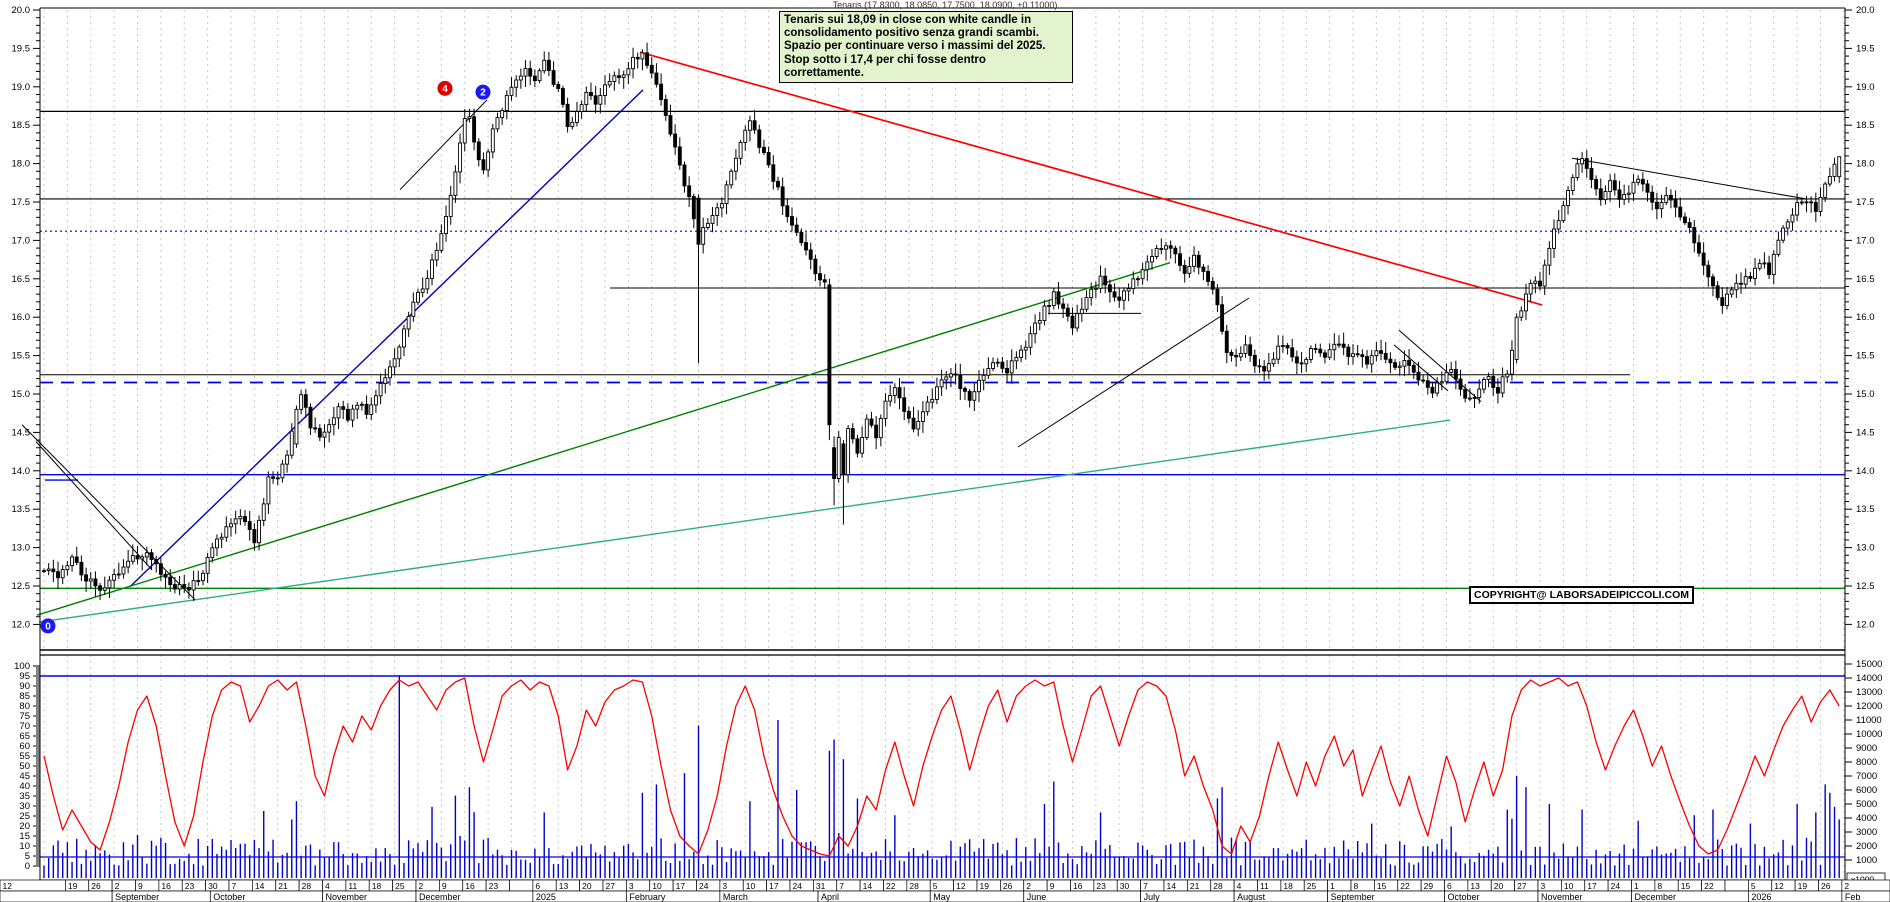 Image resolution: width=1890 pixels, height=902 pixels. I want to click on svg-text: 60, so click(24, 746).